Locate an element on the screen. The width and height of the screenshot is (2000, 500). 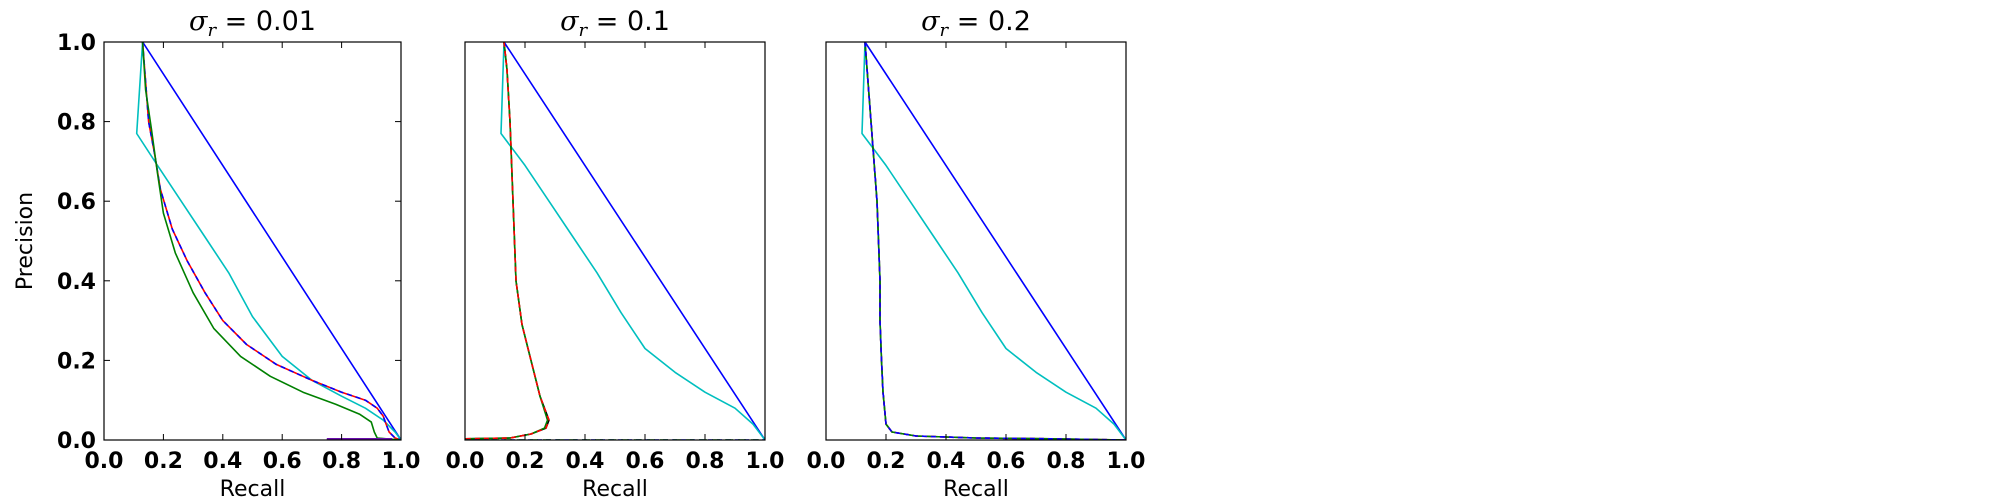
y-tick-label: 1.0 is located at coordinates (76, 43).